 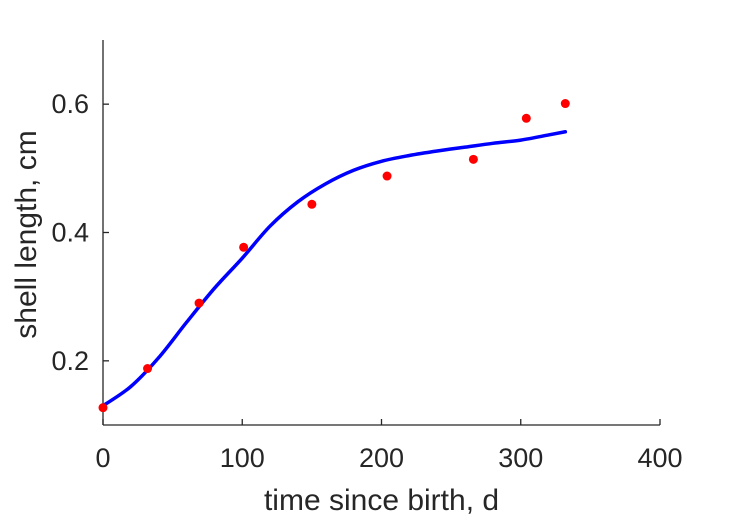 I want to click on x-tick-label: 0, so click(x=102, y=458).